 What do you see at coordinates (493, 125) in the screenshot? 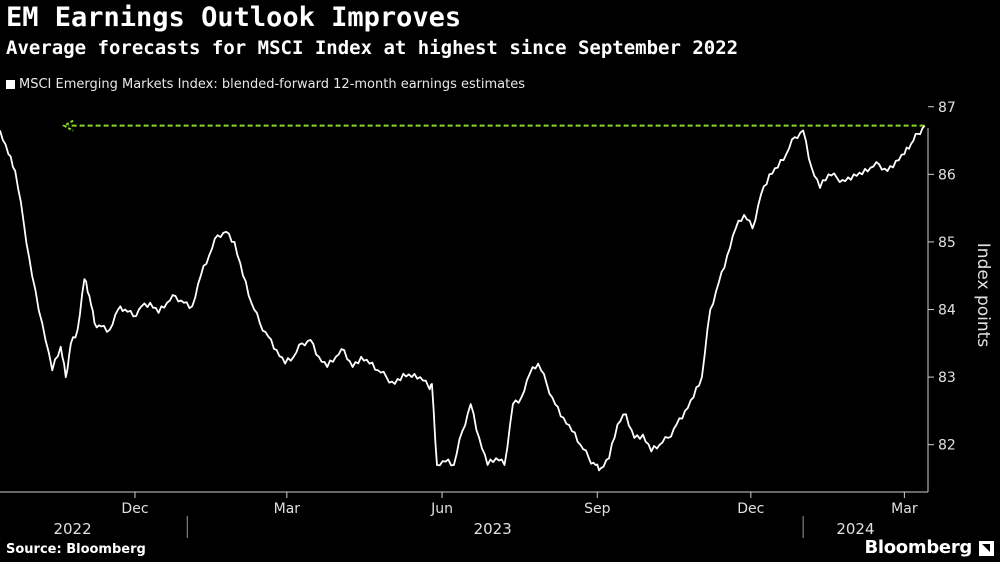
I see `annotation-layer` at bounding box center [493, 125].